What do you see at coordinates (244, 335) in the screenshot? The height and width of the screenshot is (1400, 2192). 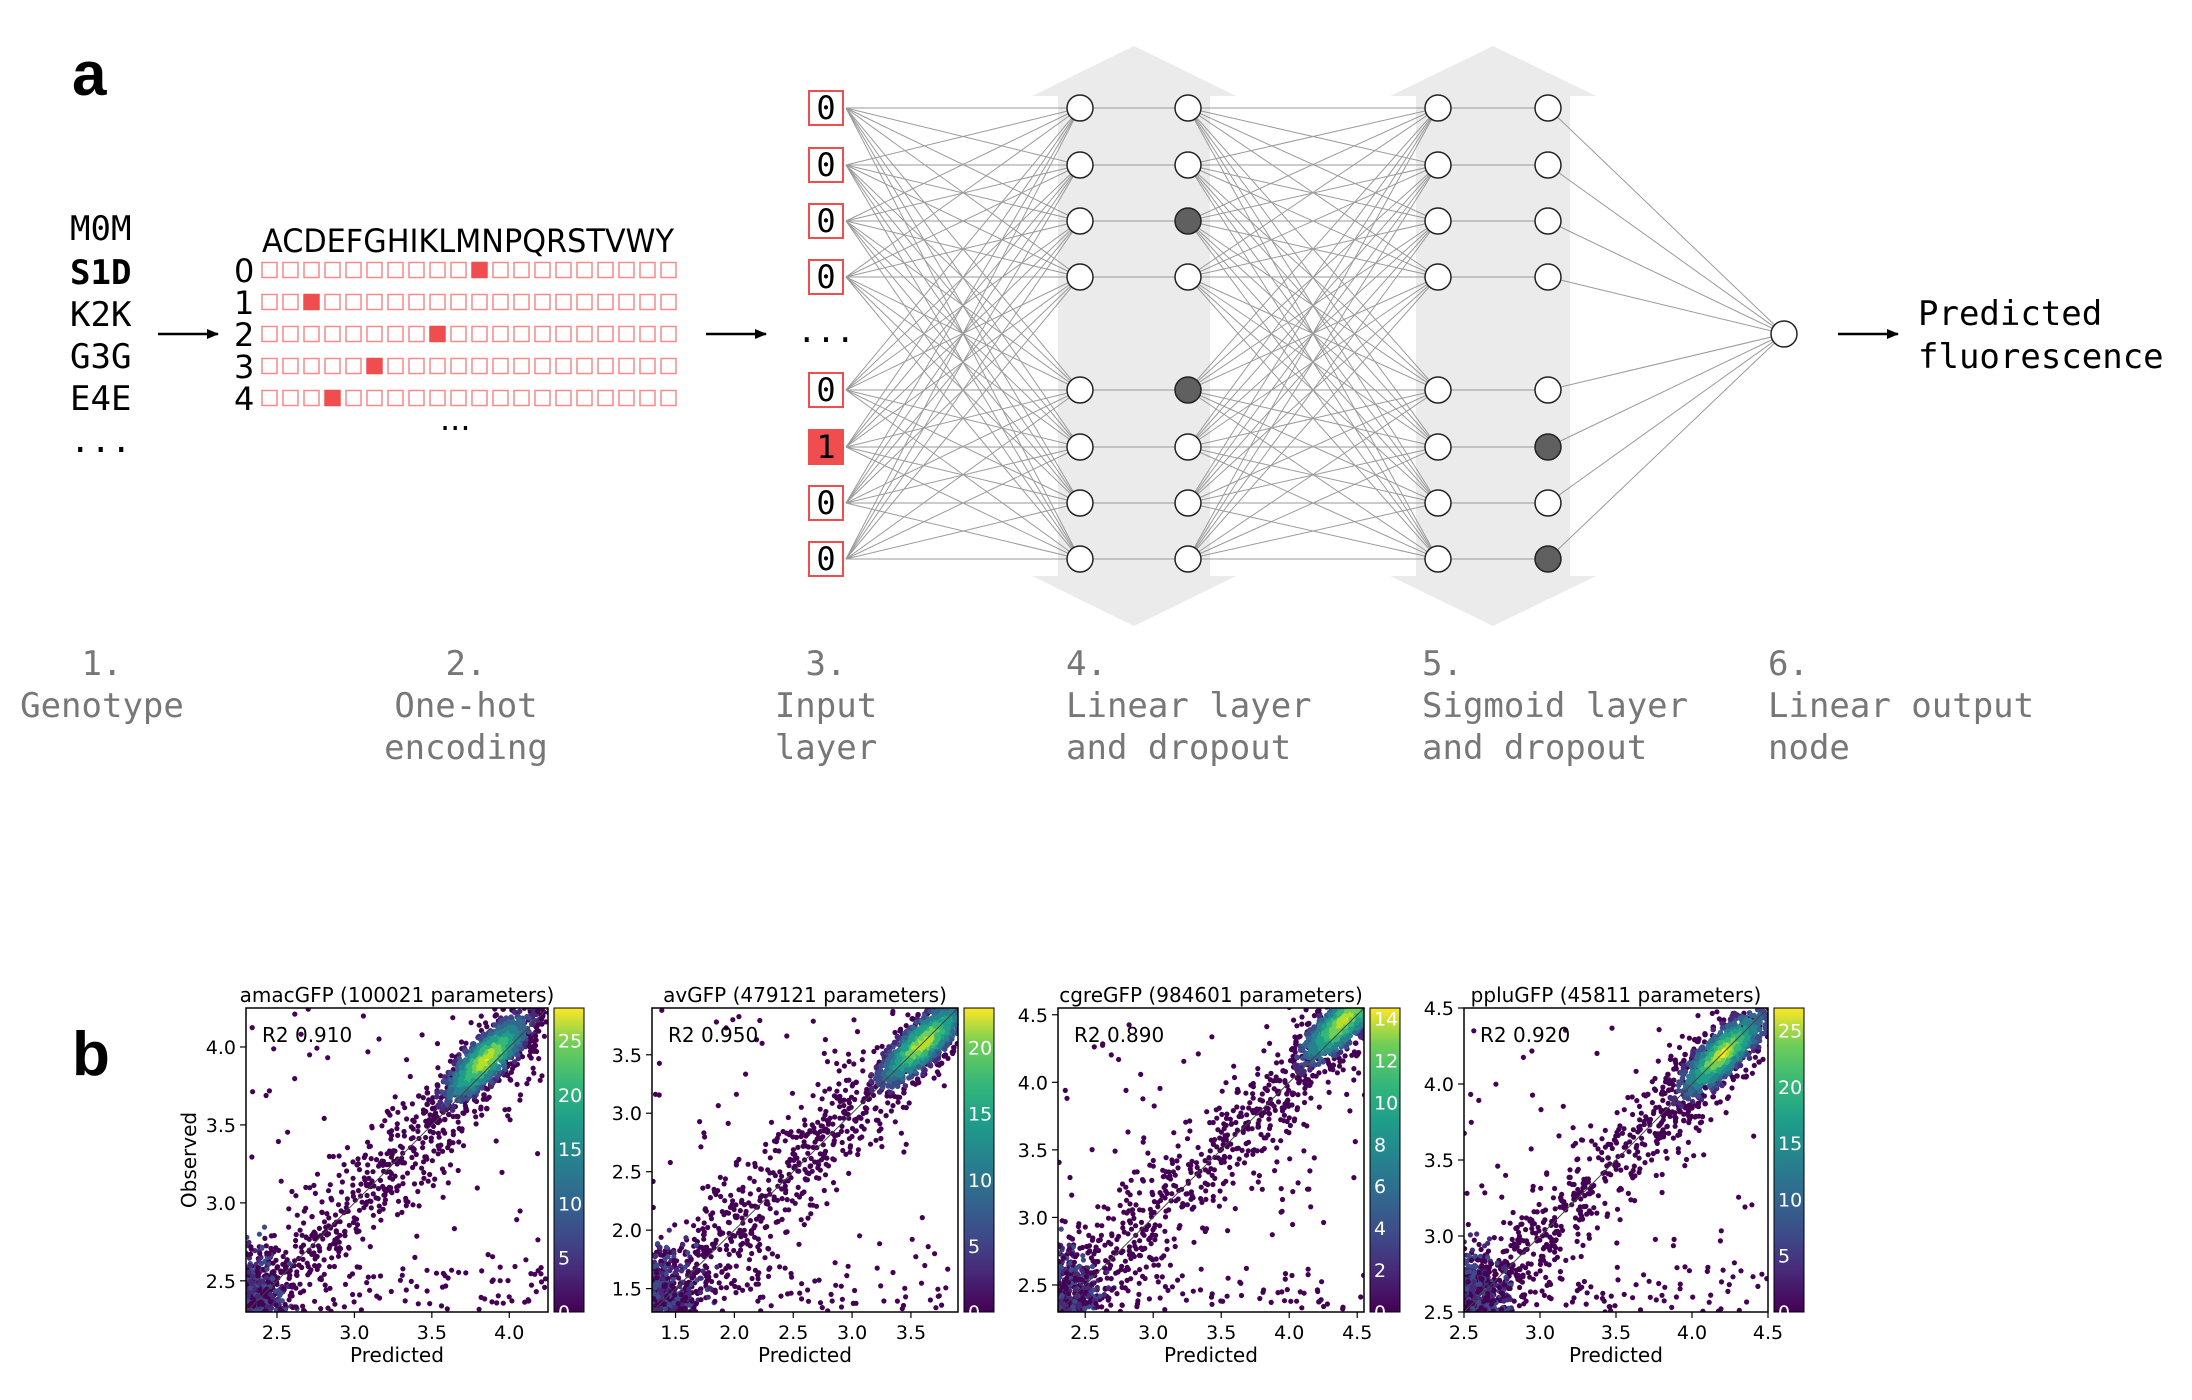 I see `onehot-row-index: 2` at bounding box center [244, 335].